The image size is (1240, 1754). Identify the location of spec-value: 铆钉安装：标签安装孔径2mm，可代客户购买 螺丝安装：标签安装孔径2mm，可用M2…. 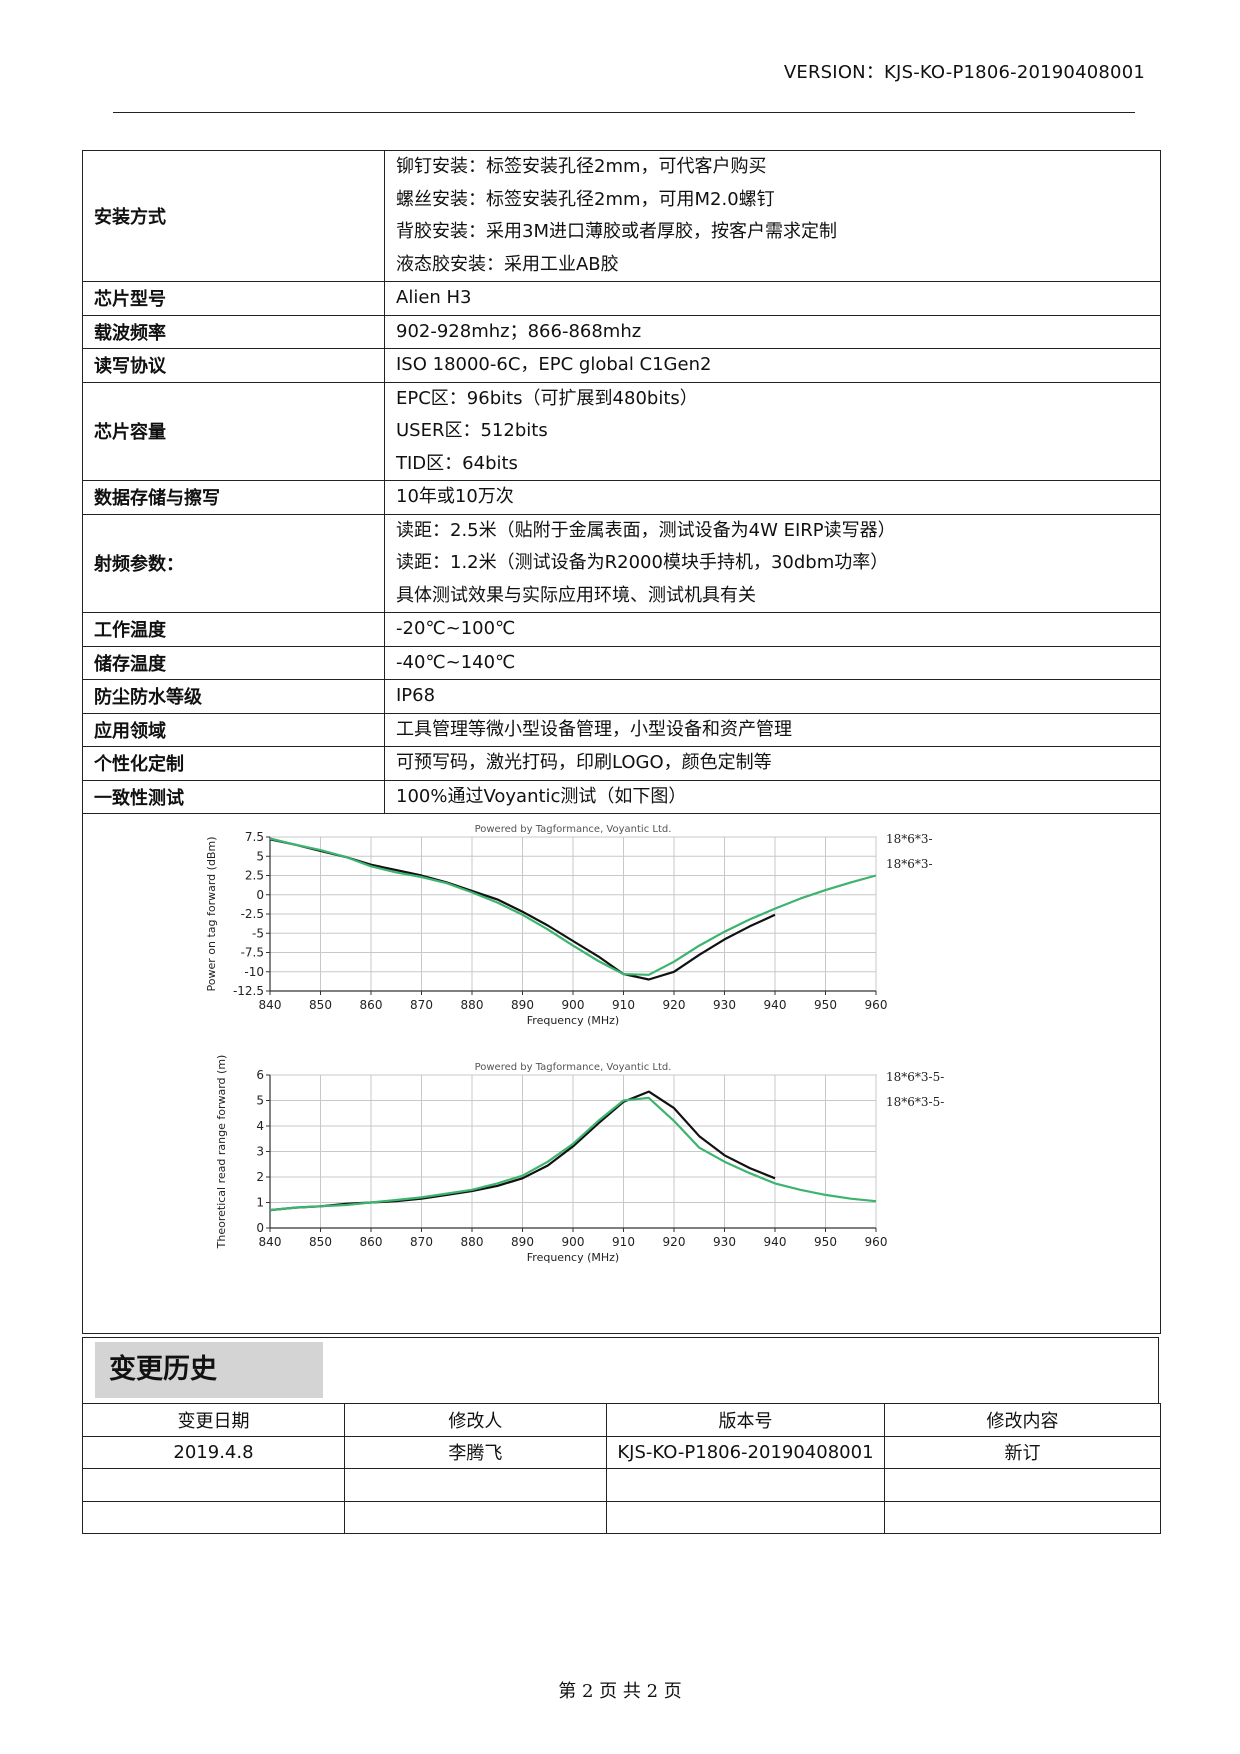
(772, 216).